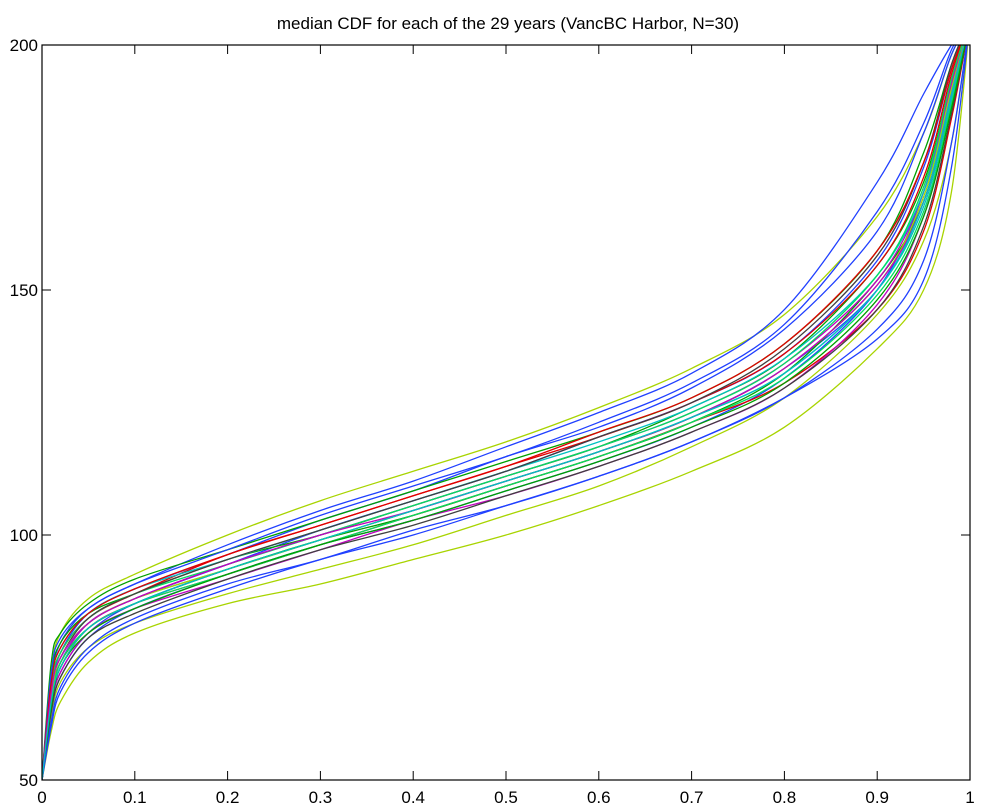 The image size is (985, 806). What do you see at coordinates (969, 797) in the screenshot?
I see `x-tick-label-10: 1` at bounding box center [969, 797].